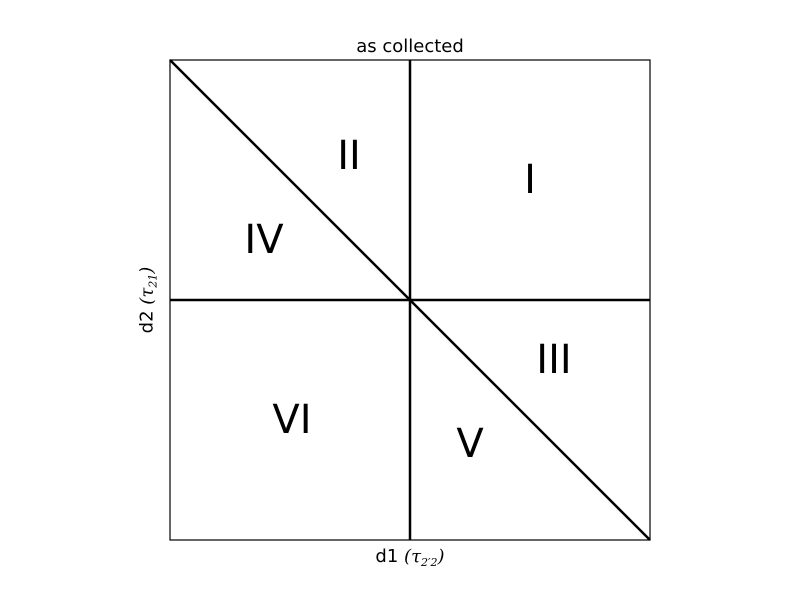  What do you see at coordinates (387, 556) in the screenshot?
I see `x-axis-label-text: d1` at bounding box center [387, 556].